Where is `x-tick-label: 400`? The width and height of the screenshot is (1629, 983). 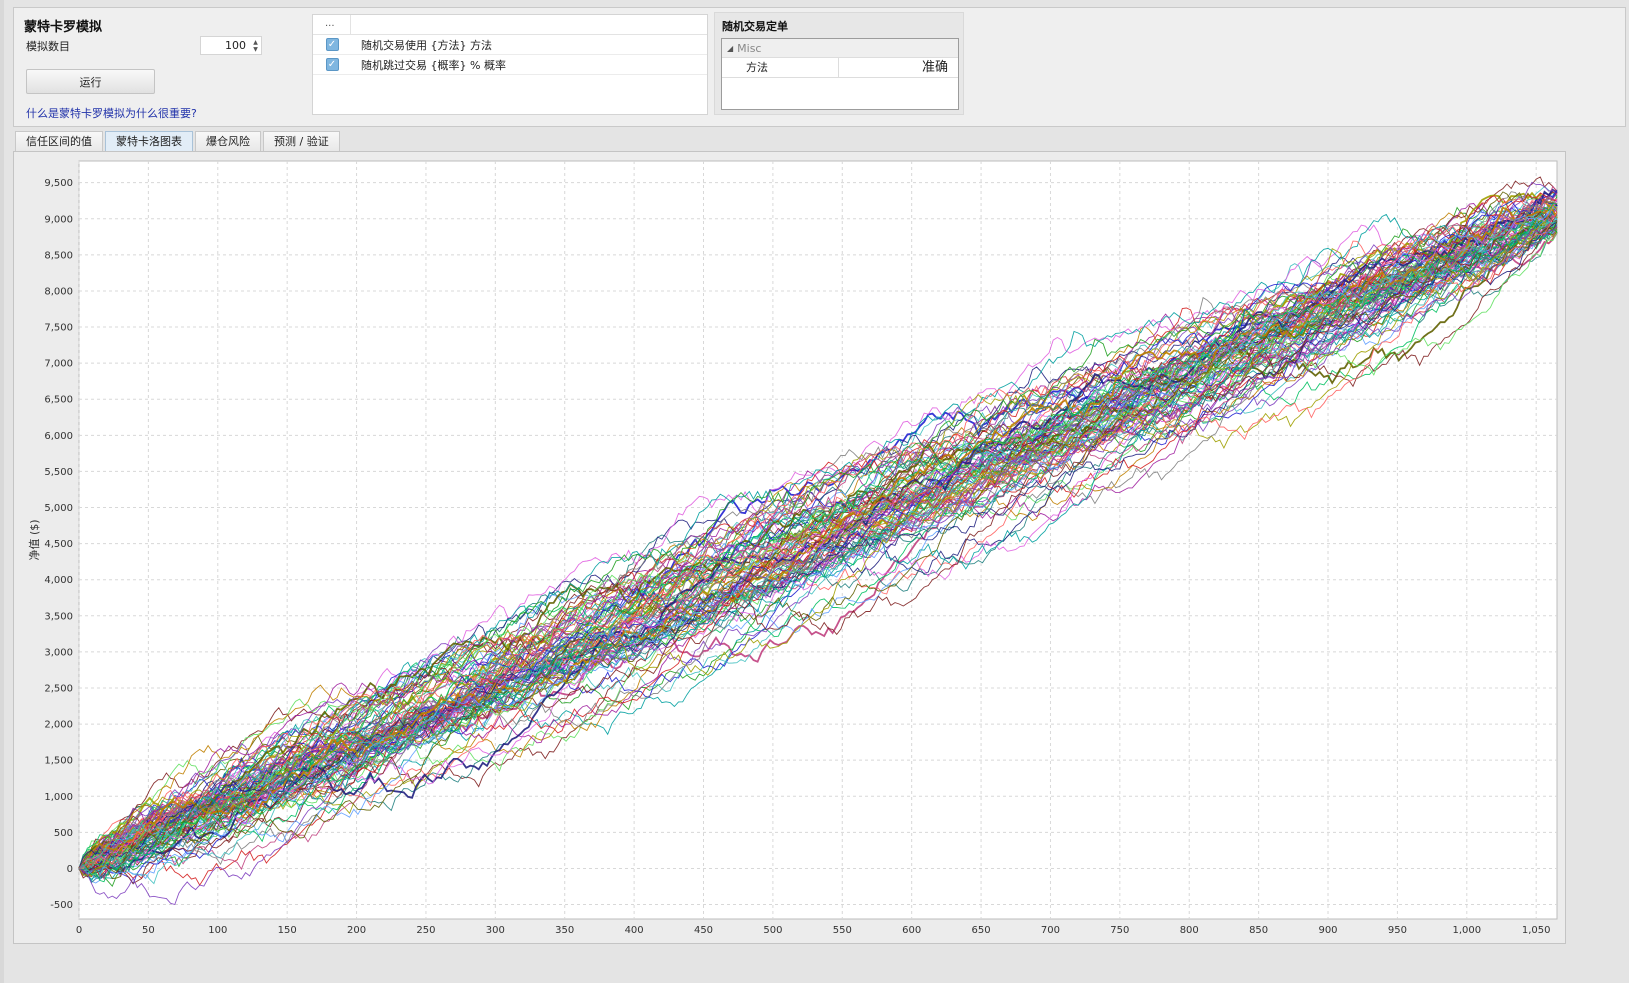
x-tick-label: 400 is located at coordinates (634, 930).